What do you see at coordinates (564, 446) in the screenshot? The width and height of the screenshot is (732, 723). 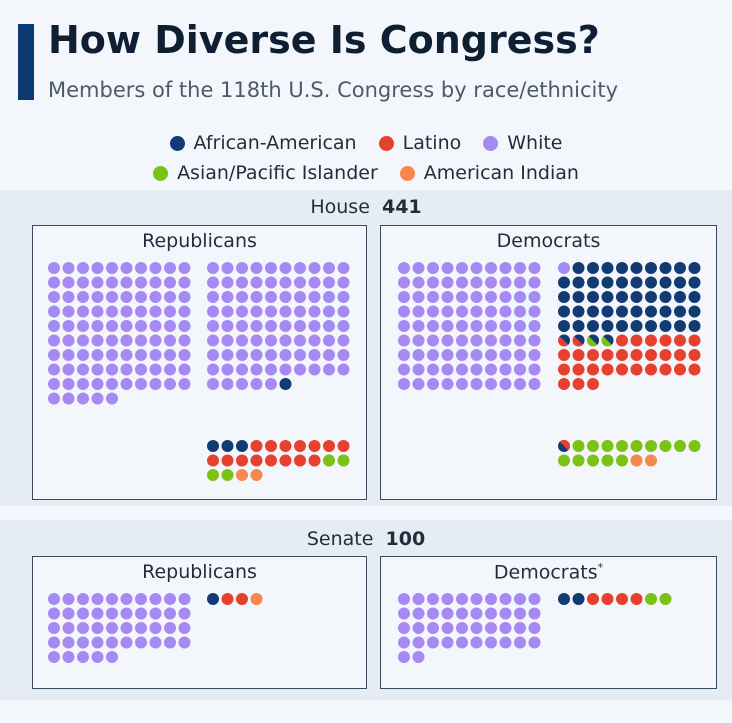 I see `house-dem-diverse-split-dot` at bounding box center [564, 446].